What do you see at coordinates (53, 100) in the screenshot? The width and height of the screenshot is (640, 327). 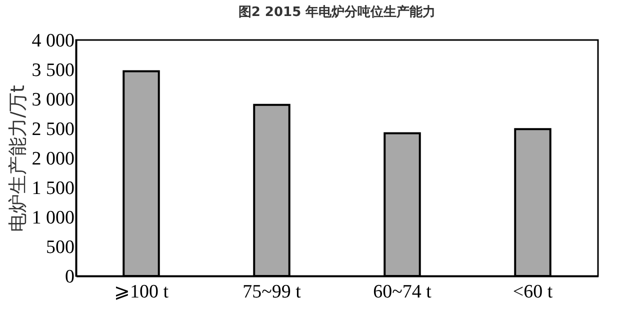 I see `y-tick-label: 3 000` at bounding box center [53, 100].